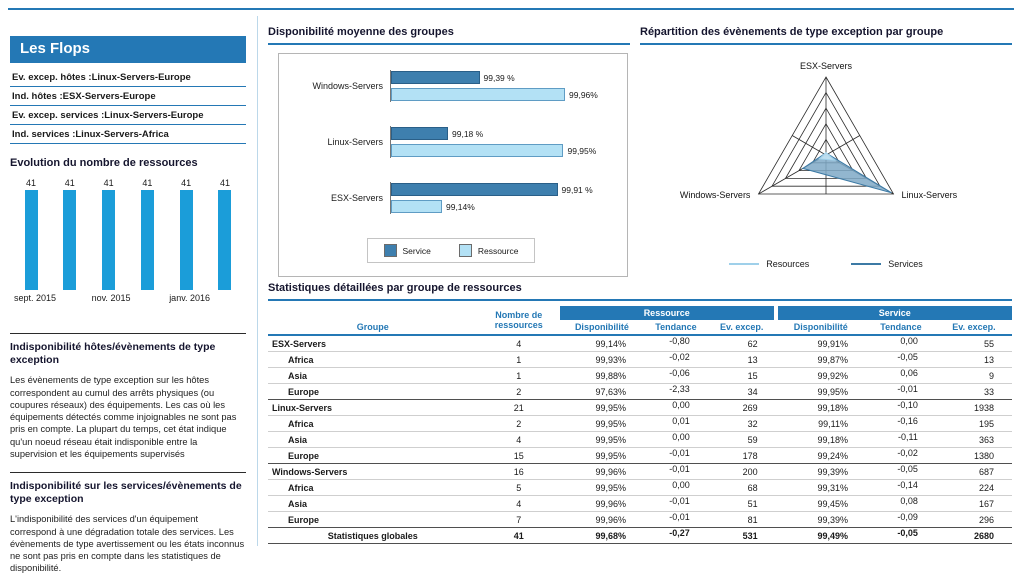 Image resolution: width=1022 pixels, height=585 pixels. I want to click on tendance-value: -0,11, so click(908, 436).